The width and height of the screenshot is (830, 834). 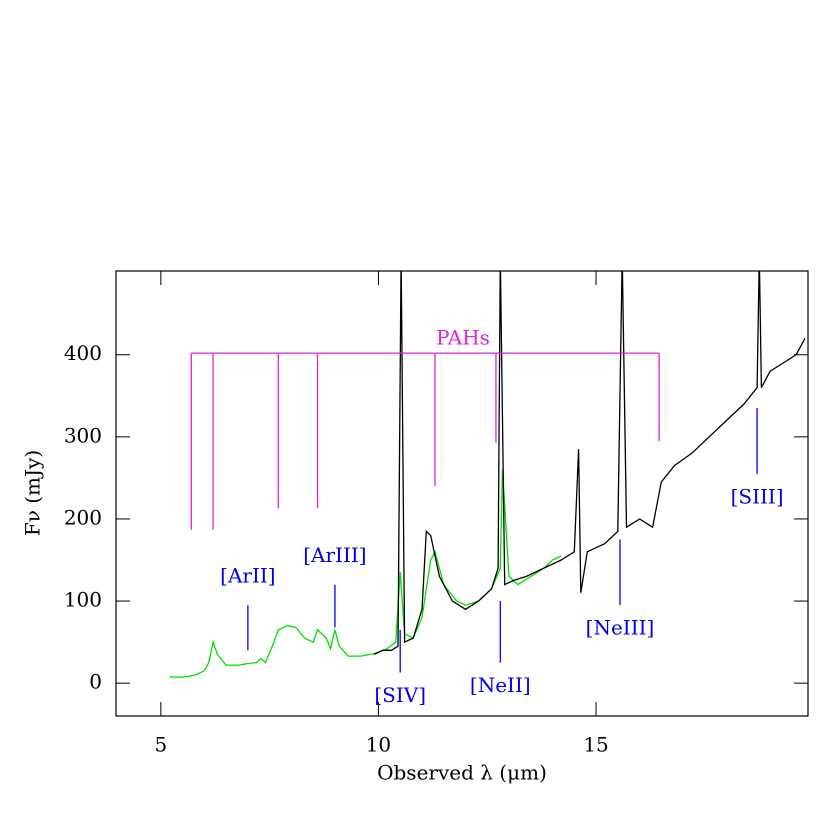 What do you see at coordinates (160, 745) in the screenshot?
I see `x-tick-label: 5` at bounding box center [160, 745].